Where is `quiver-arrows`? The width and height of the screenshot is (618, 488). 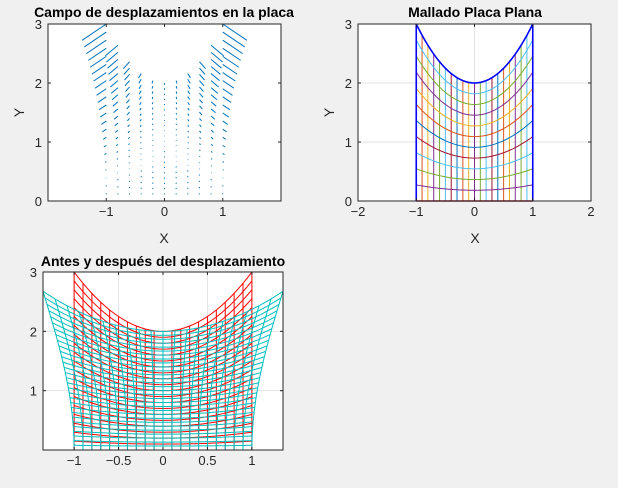
quiver-arrows is located at coordinates (164, 109).